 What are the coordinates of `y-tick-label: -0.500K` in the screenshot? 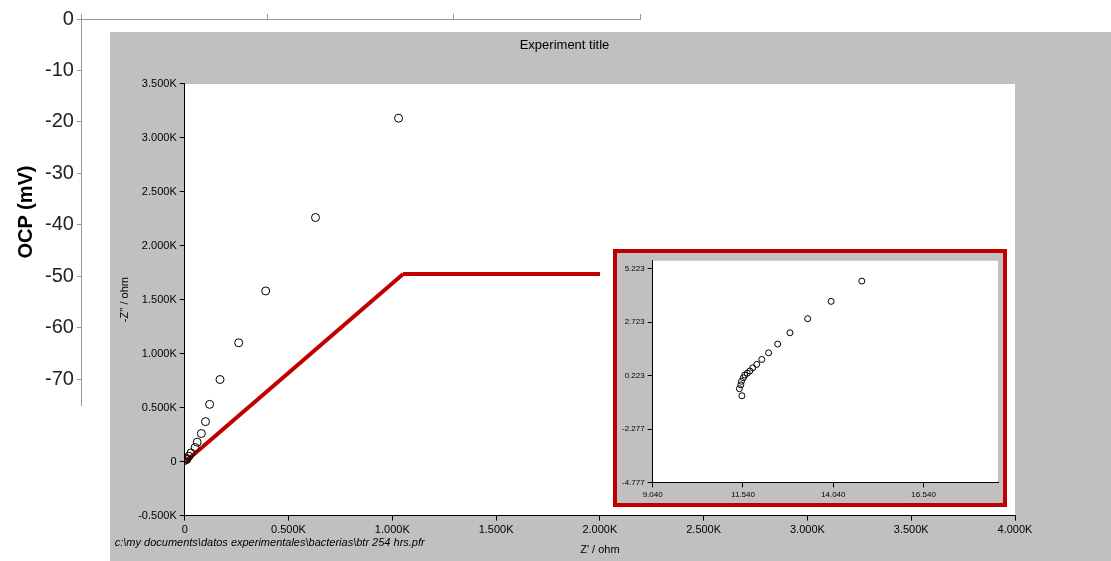 It's located at (158, 514).